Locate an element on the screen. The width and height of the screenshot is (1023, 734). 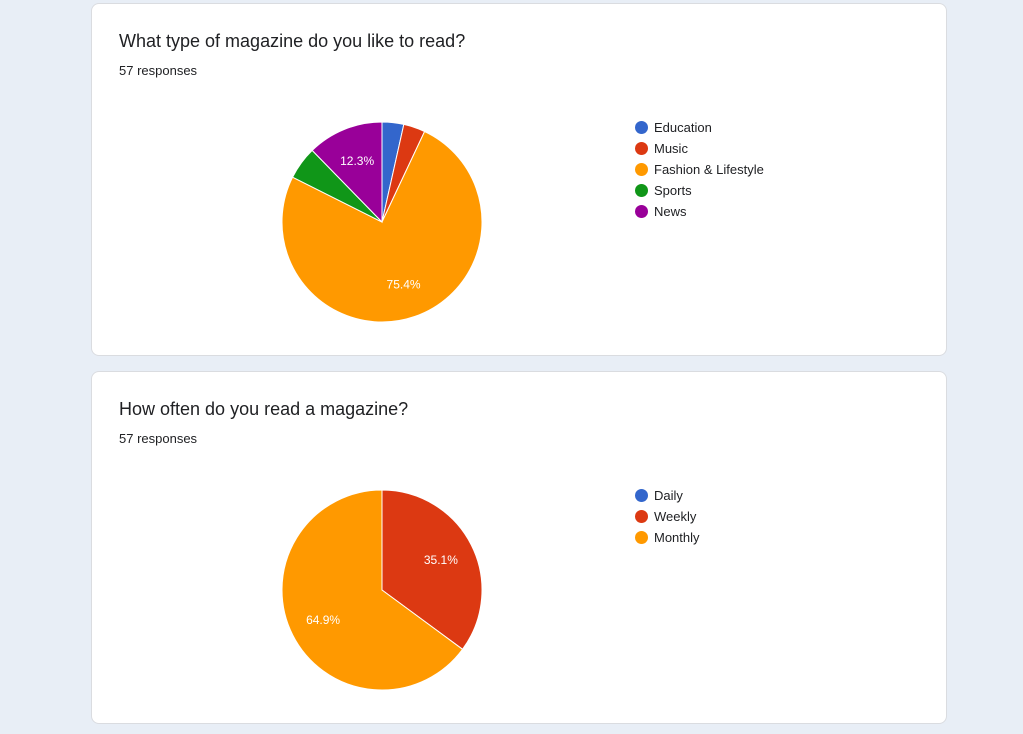
question-title: How often do you read a magazine? is located at coordinates (264, 409).